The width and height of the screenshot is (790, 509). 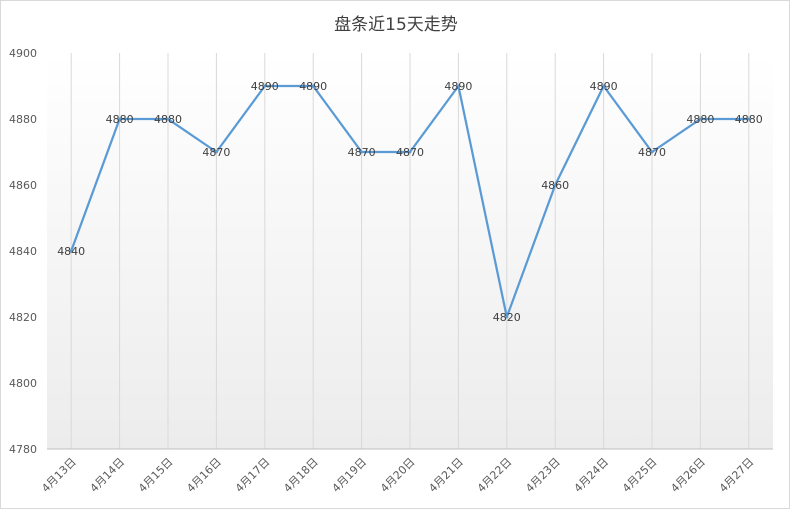 I want to click on x-tick-label: 4月22日, so click(x=495, y=475).